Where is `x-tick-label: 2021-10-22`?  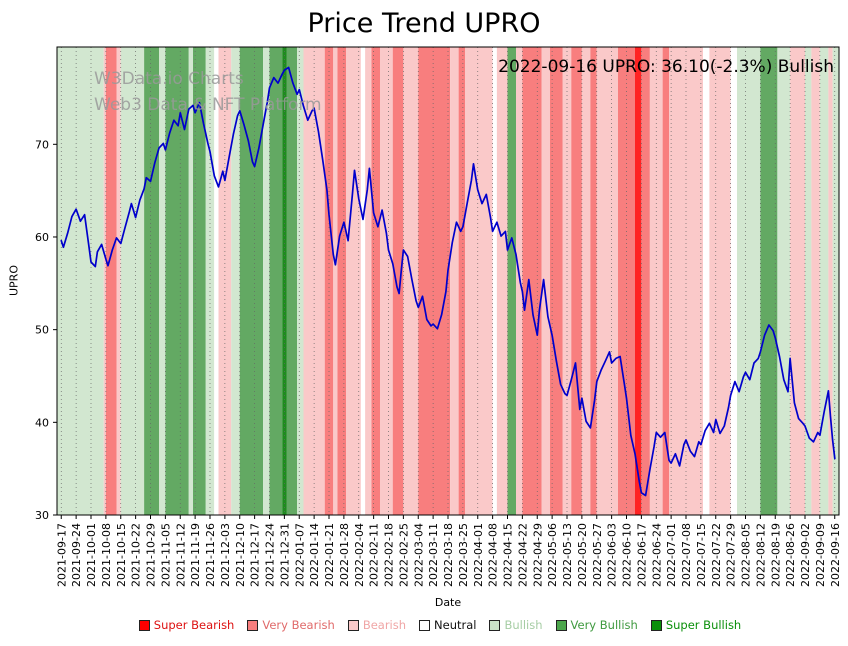
x-tick-label: 2021-10-22 is located at coordinates (136, 555).